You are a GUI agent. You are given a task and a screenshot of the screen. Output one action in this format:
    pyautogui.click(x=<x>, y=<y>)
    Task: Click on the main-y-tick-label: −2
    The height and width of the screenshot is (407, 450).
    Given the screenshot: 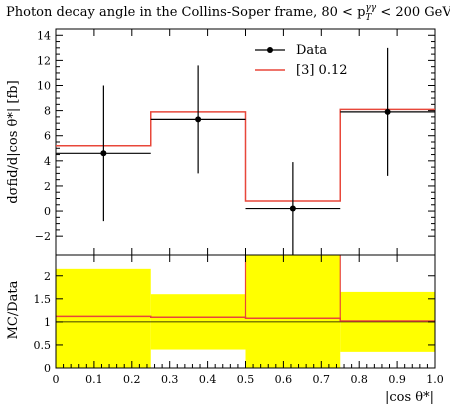 What is the action you would take?
    pyautogui.click(x=43, y=236)
    